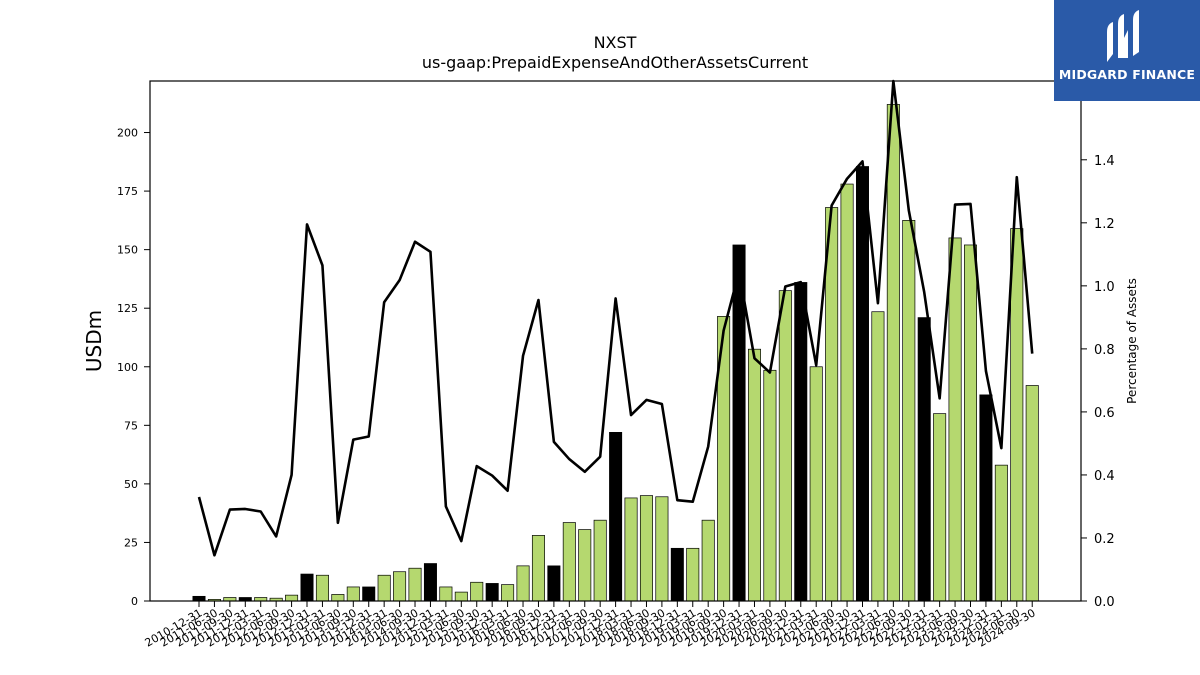  I want to click on y-axis-label: USDm, so click(94, 341).